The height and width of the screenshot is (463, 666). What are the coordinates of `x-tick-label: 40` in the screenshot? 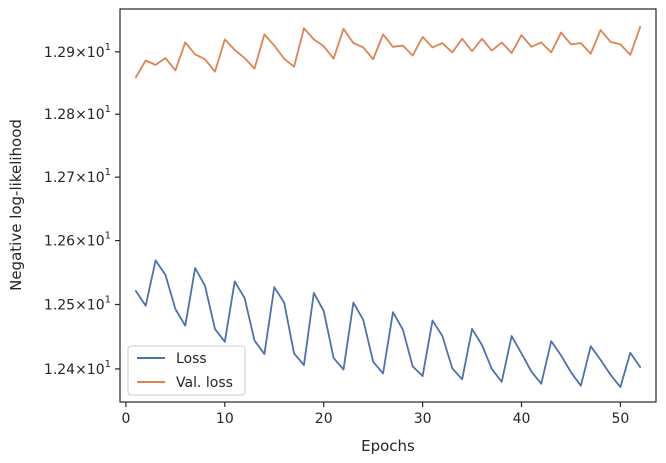 It's located at (522, 419).